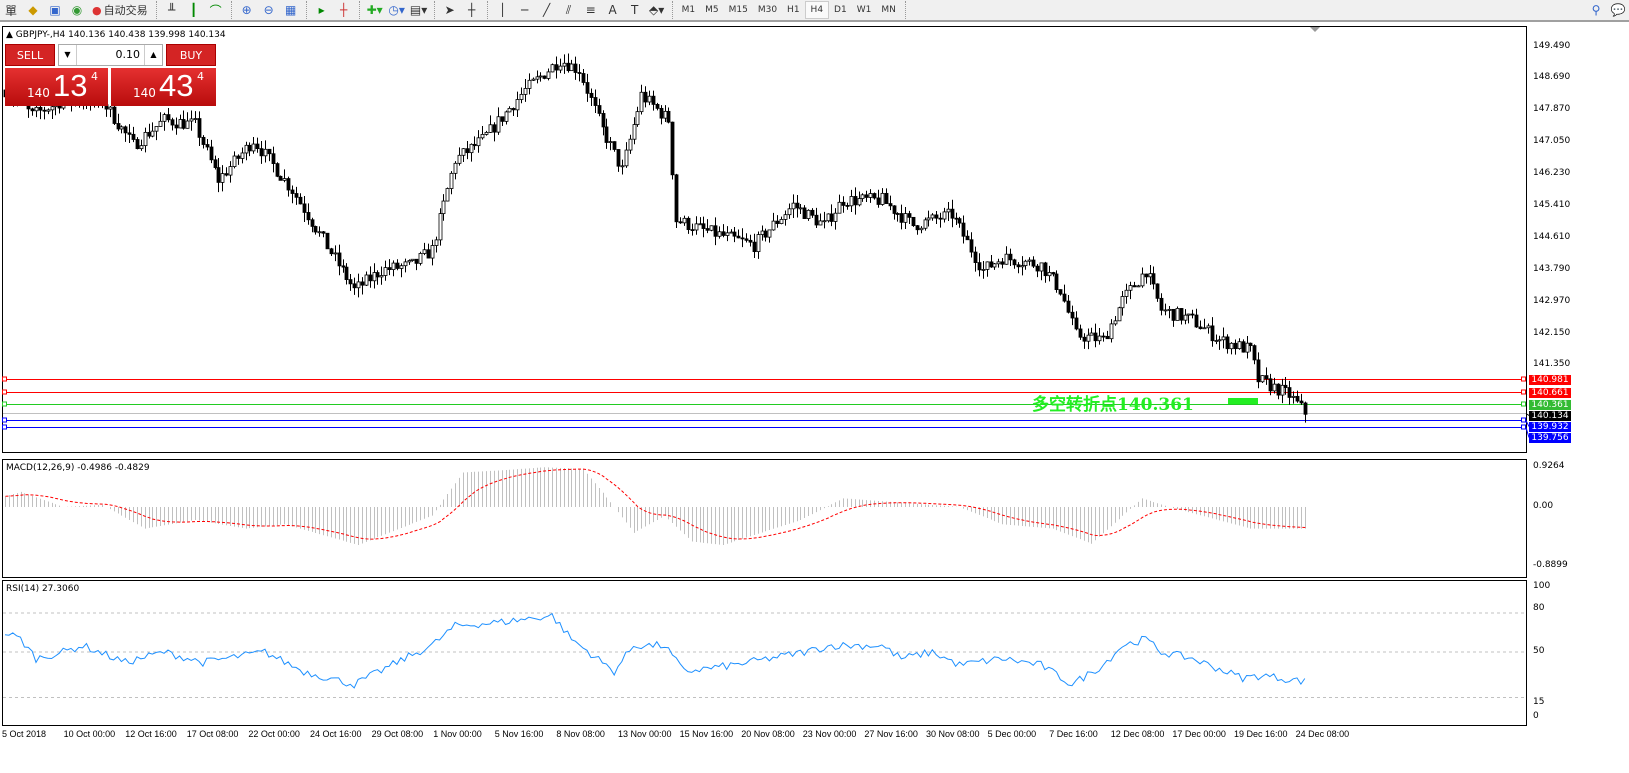  Describe the element at coordinates (144, 93) in the screenshot. I see `ask-prefix: 140` at that location.